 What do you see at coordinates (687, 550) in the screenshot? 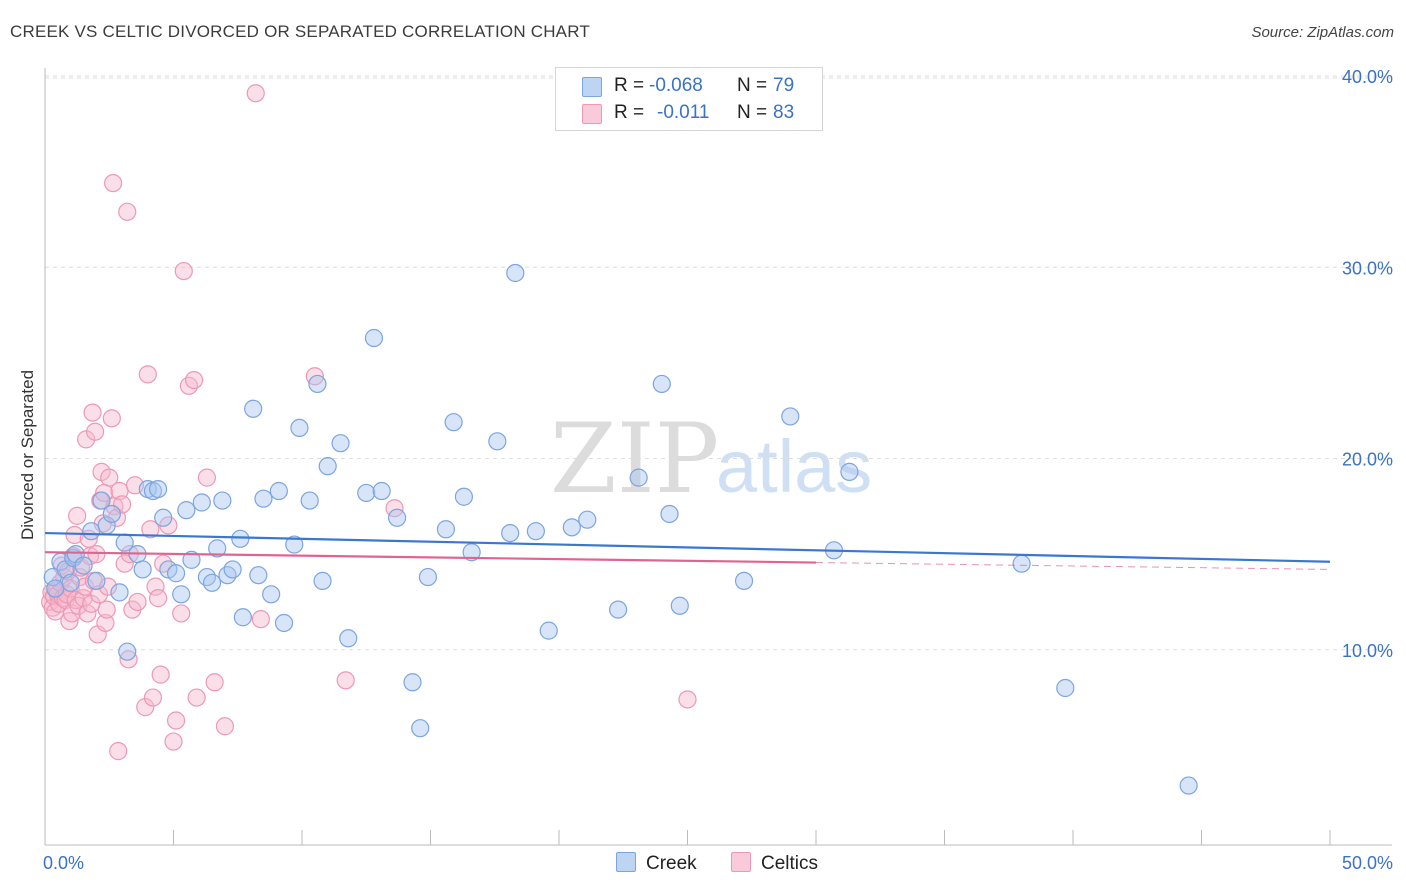
I see `trend-lines` at bounding box center [687, 550].